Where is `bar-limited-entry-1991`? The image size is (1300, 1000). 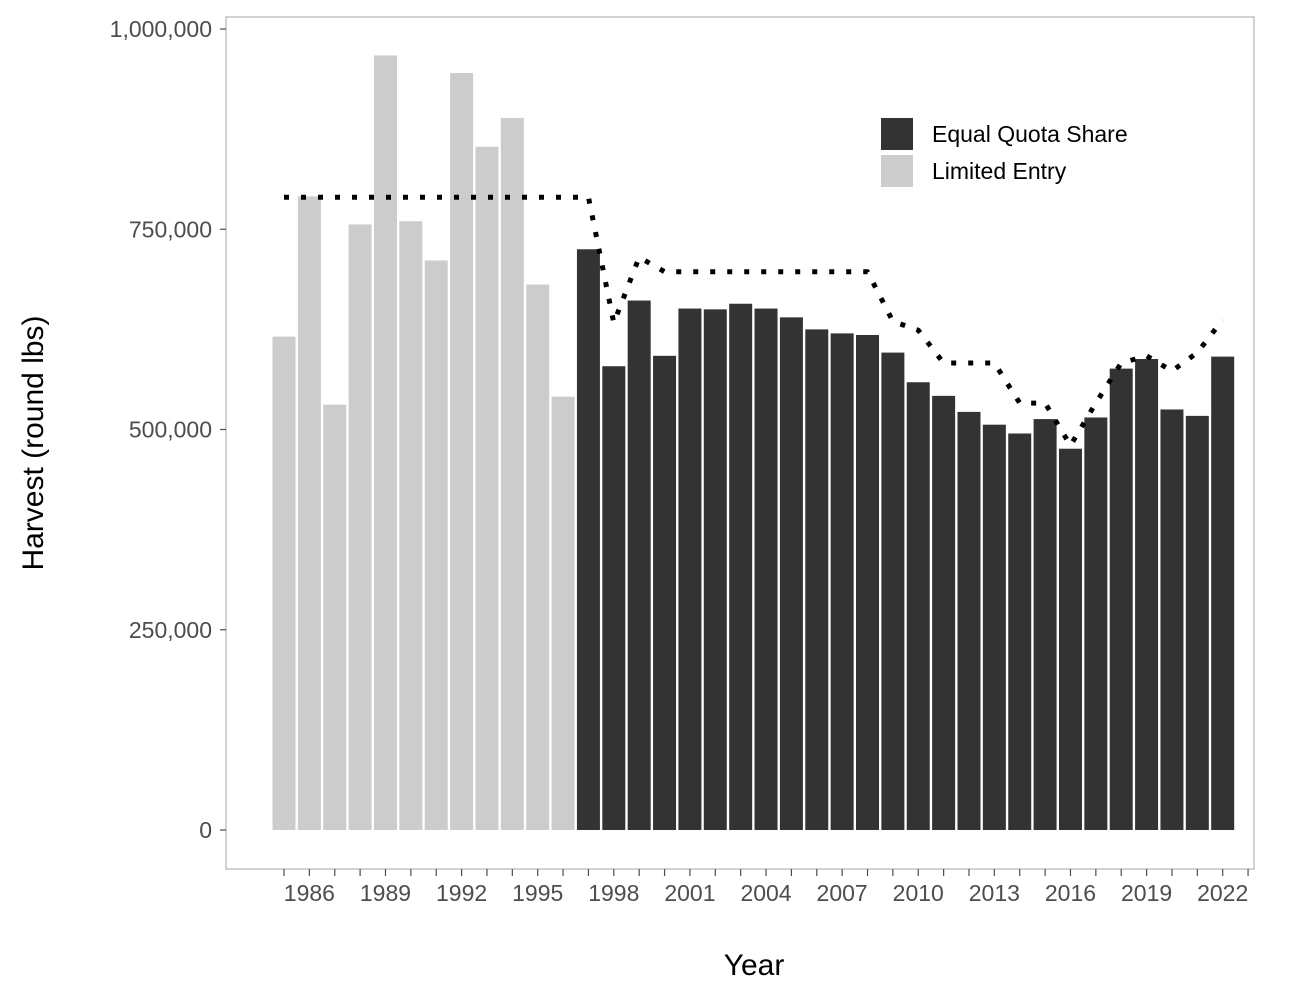
bar-limited-entry-1991 is located at coordinates (436, 545).